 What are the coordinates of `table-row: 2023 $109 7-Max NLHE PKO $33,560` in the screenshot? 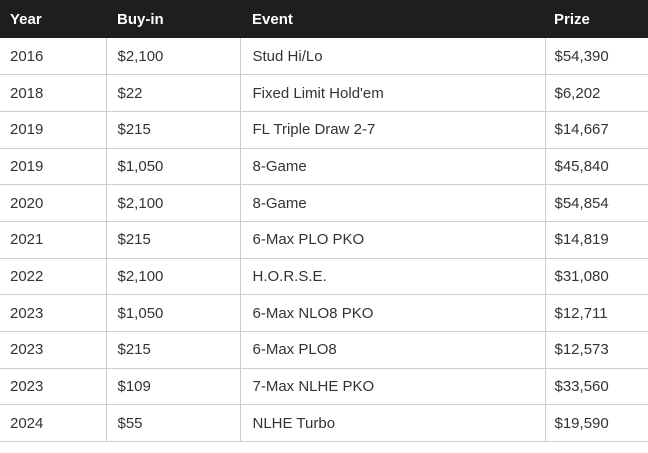 It's located at (324, 387).